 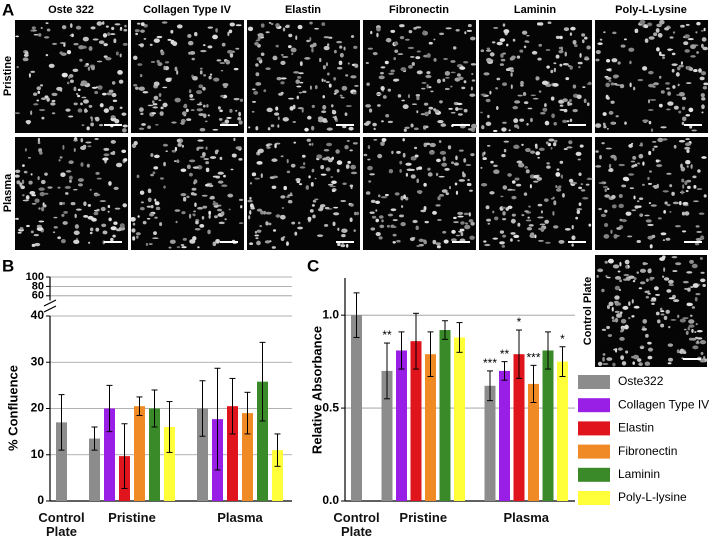 What do you see at coordinates (139, 406) in the screenshot?
I see `error-bar` at bounding box center [139, 406].